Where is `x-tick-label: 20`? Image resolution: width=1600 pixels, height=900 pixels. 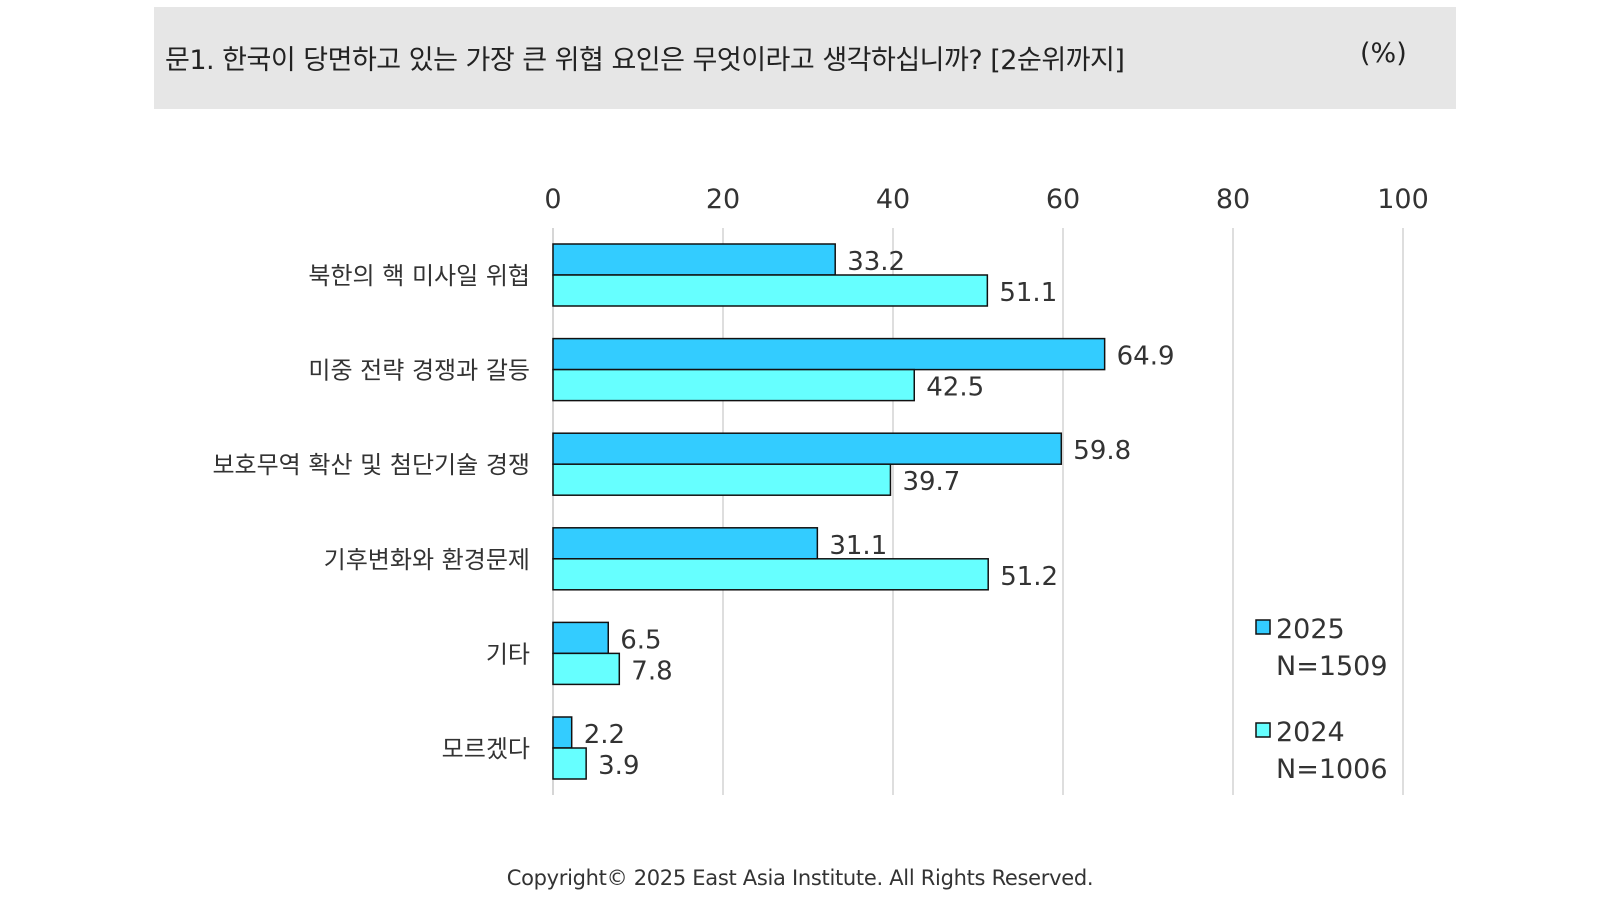 x-tick-label: 20 is located at coordinates (723, 199).